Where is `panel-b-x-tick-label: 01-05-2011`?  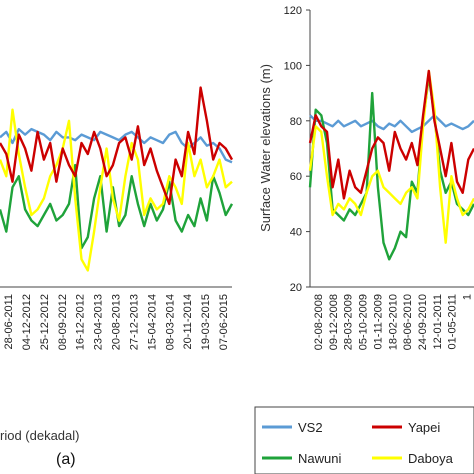 panel-b-x-tick-label: 01-05-2011 is located at coordinates (453, 321).